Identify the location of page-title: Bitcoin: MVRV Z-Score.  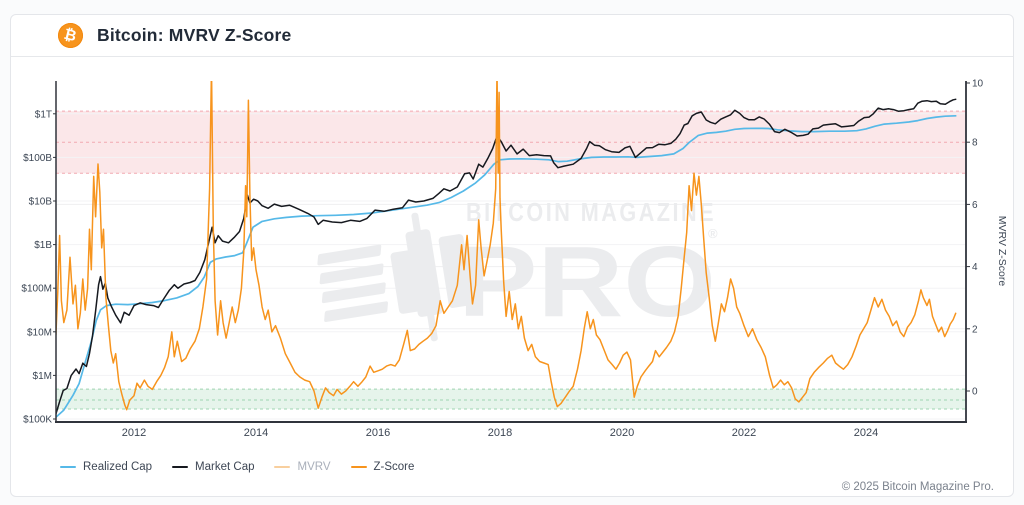
(194, 35).